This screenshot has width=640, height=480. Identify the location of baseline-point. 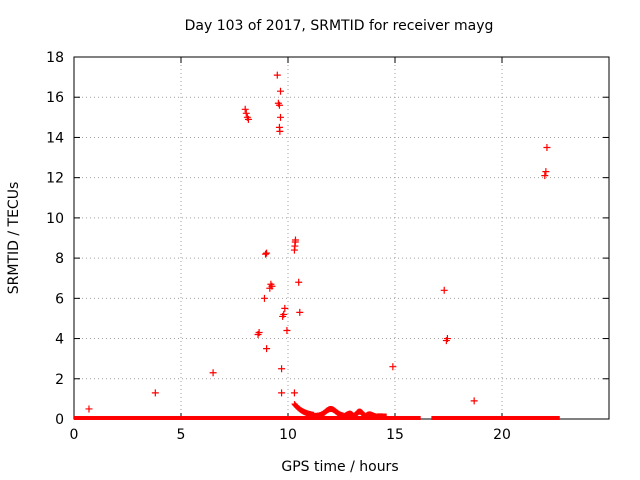
(386, 416).